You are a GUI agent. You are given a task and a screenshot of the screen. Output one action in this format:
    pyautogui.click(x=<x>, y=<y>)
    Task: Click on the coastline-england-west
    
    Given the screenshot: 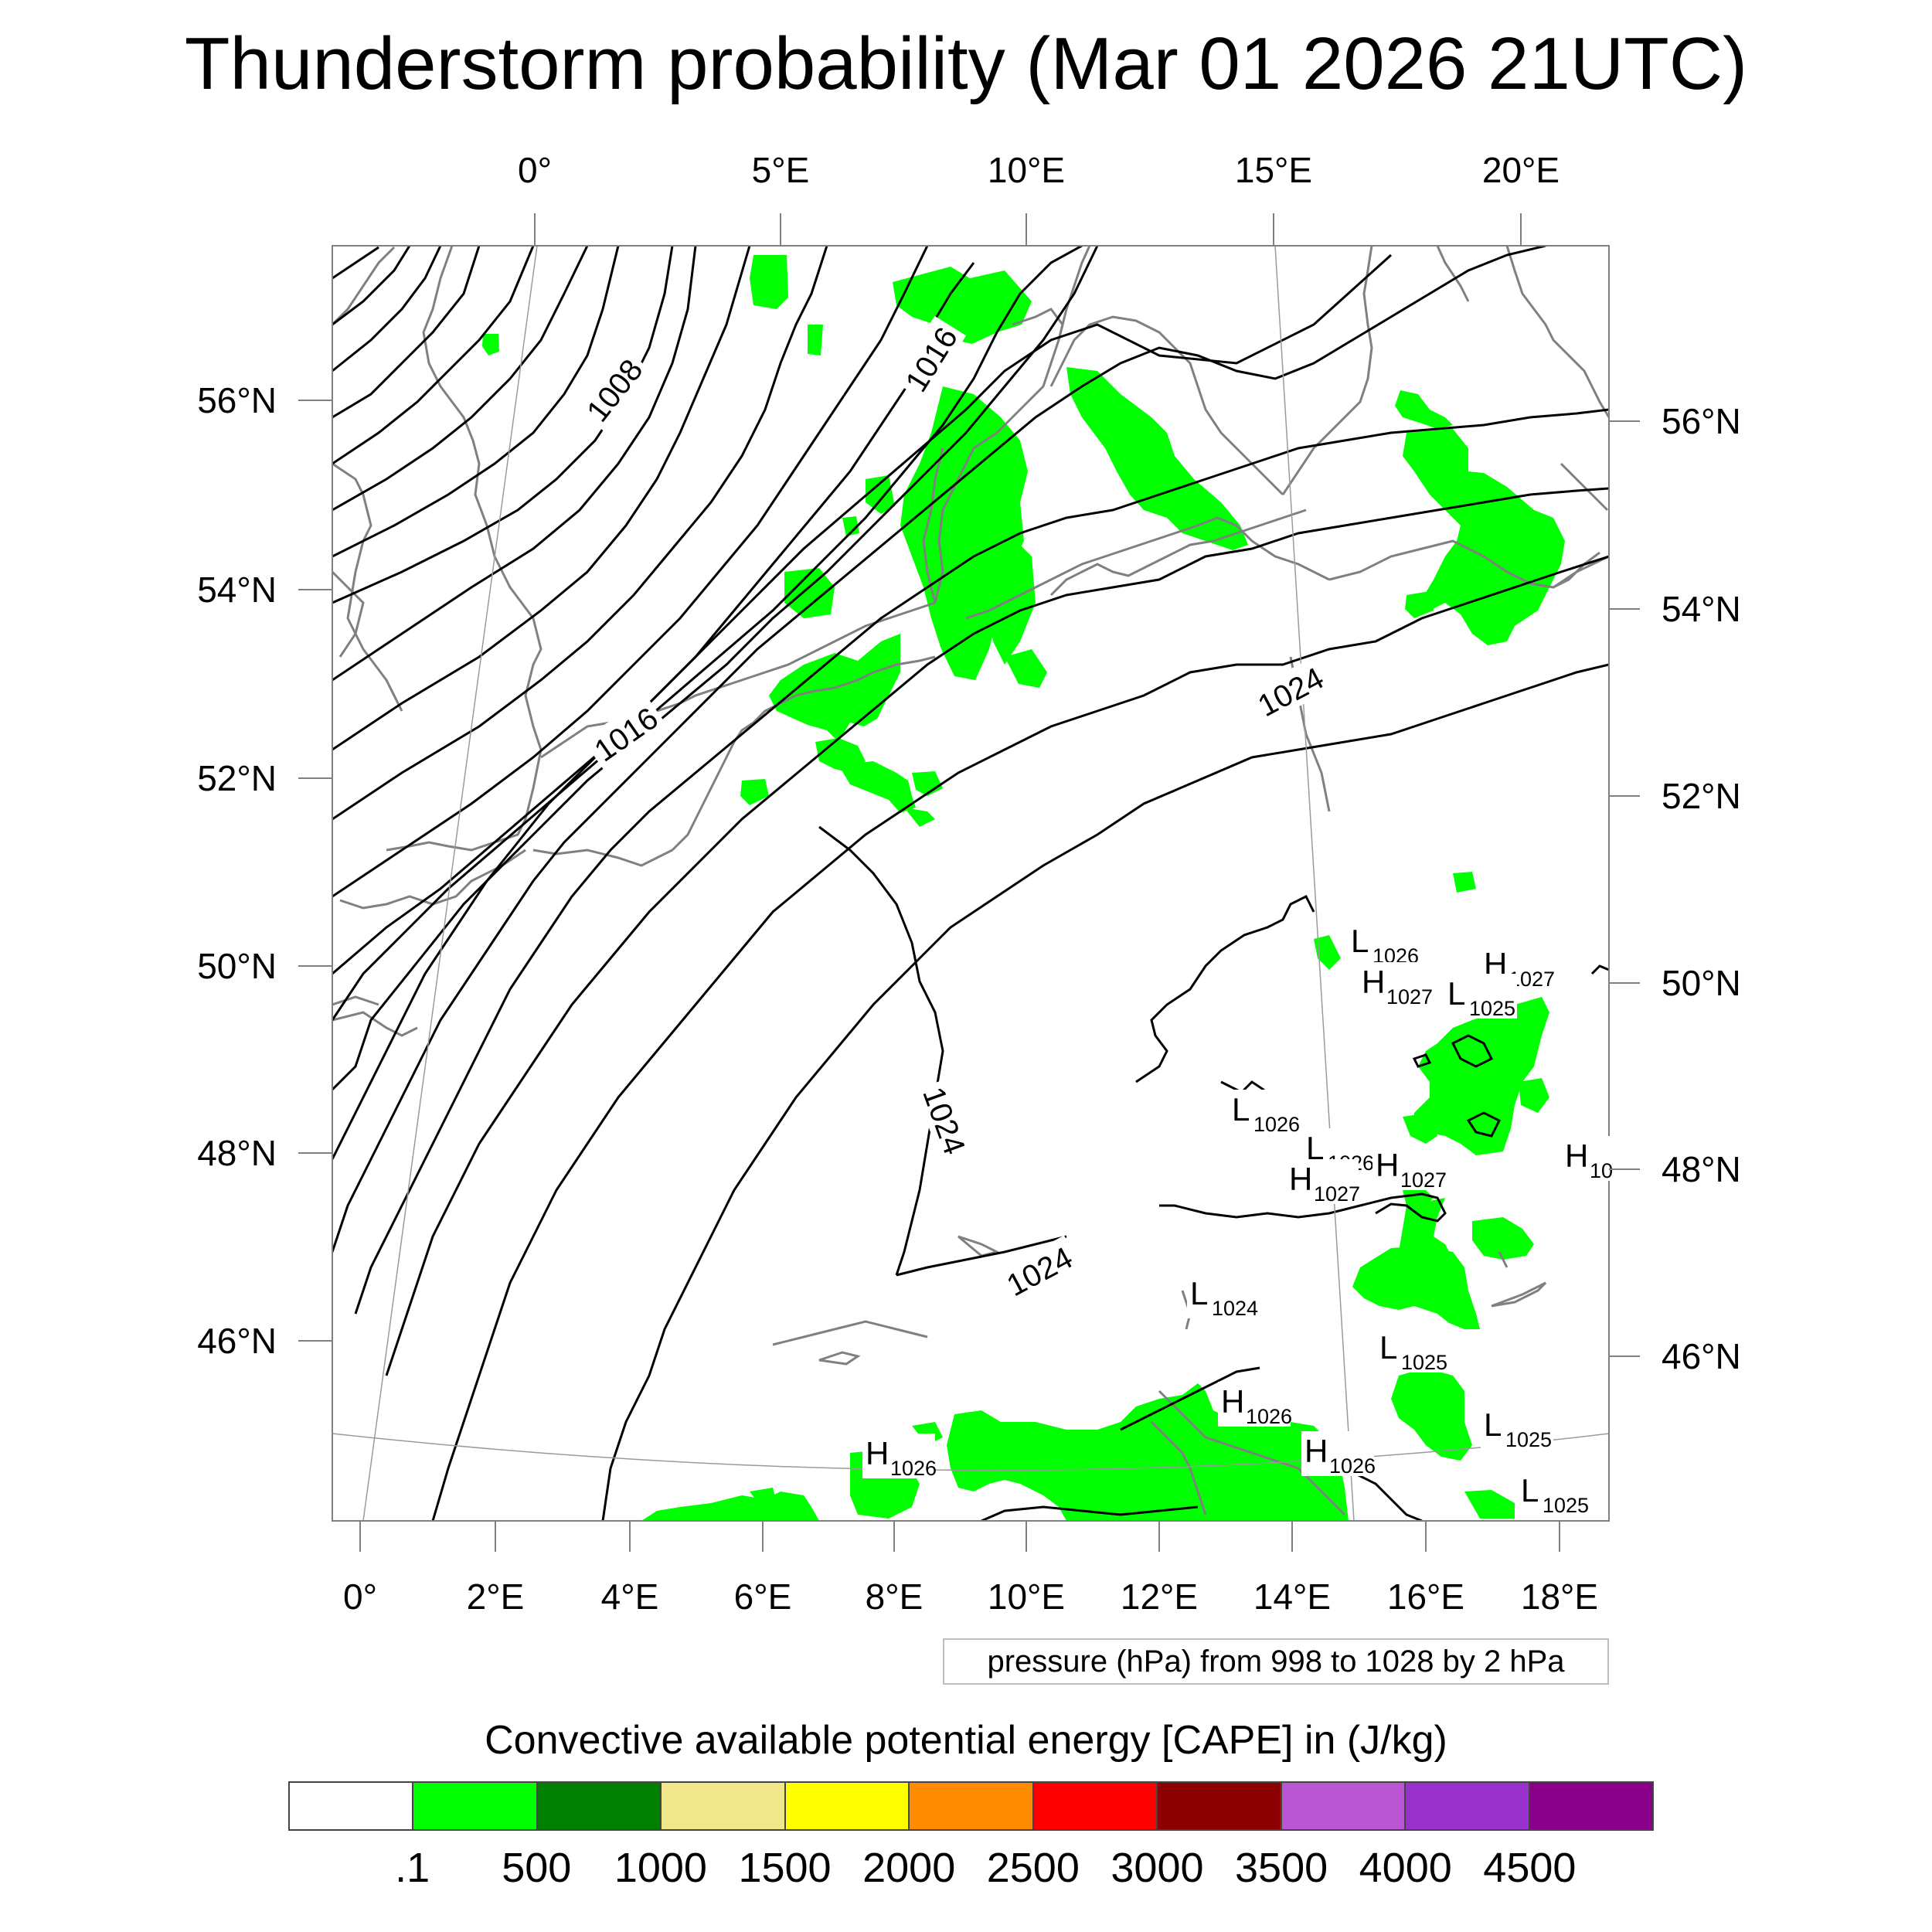 What is the action you would take?
    pyautogui.click(x=367, y=587)
    